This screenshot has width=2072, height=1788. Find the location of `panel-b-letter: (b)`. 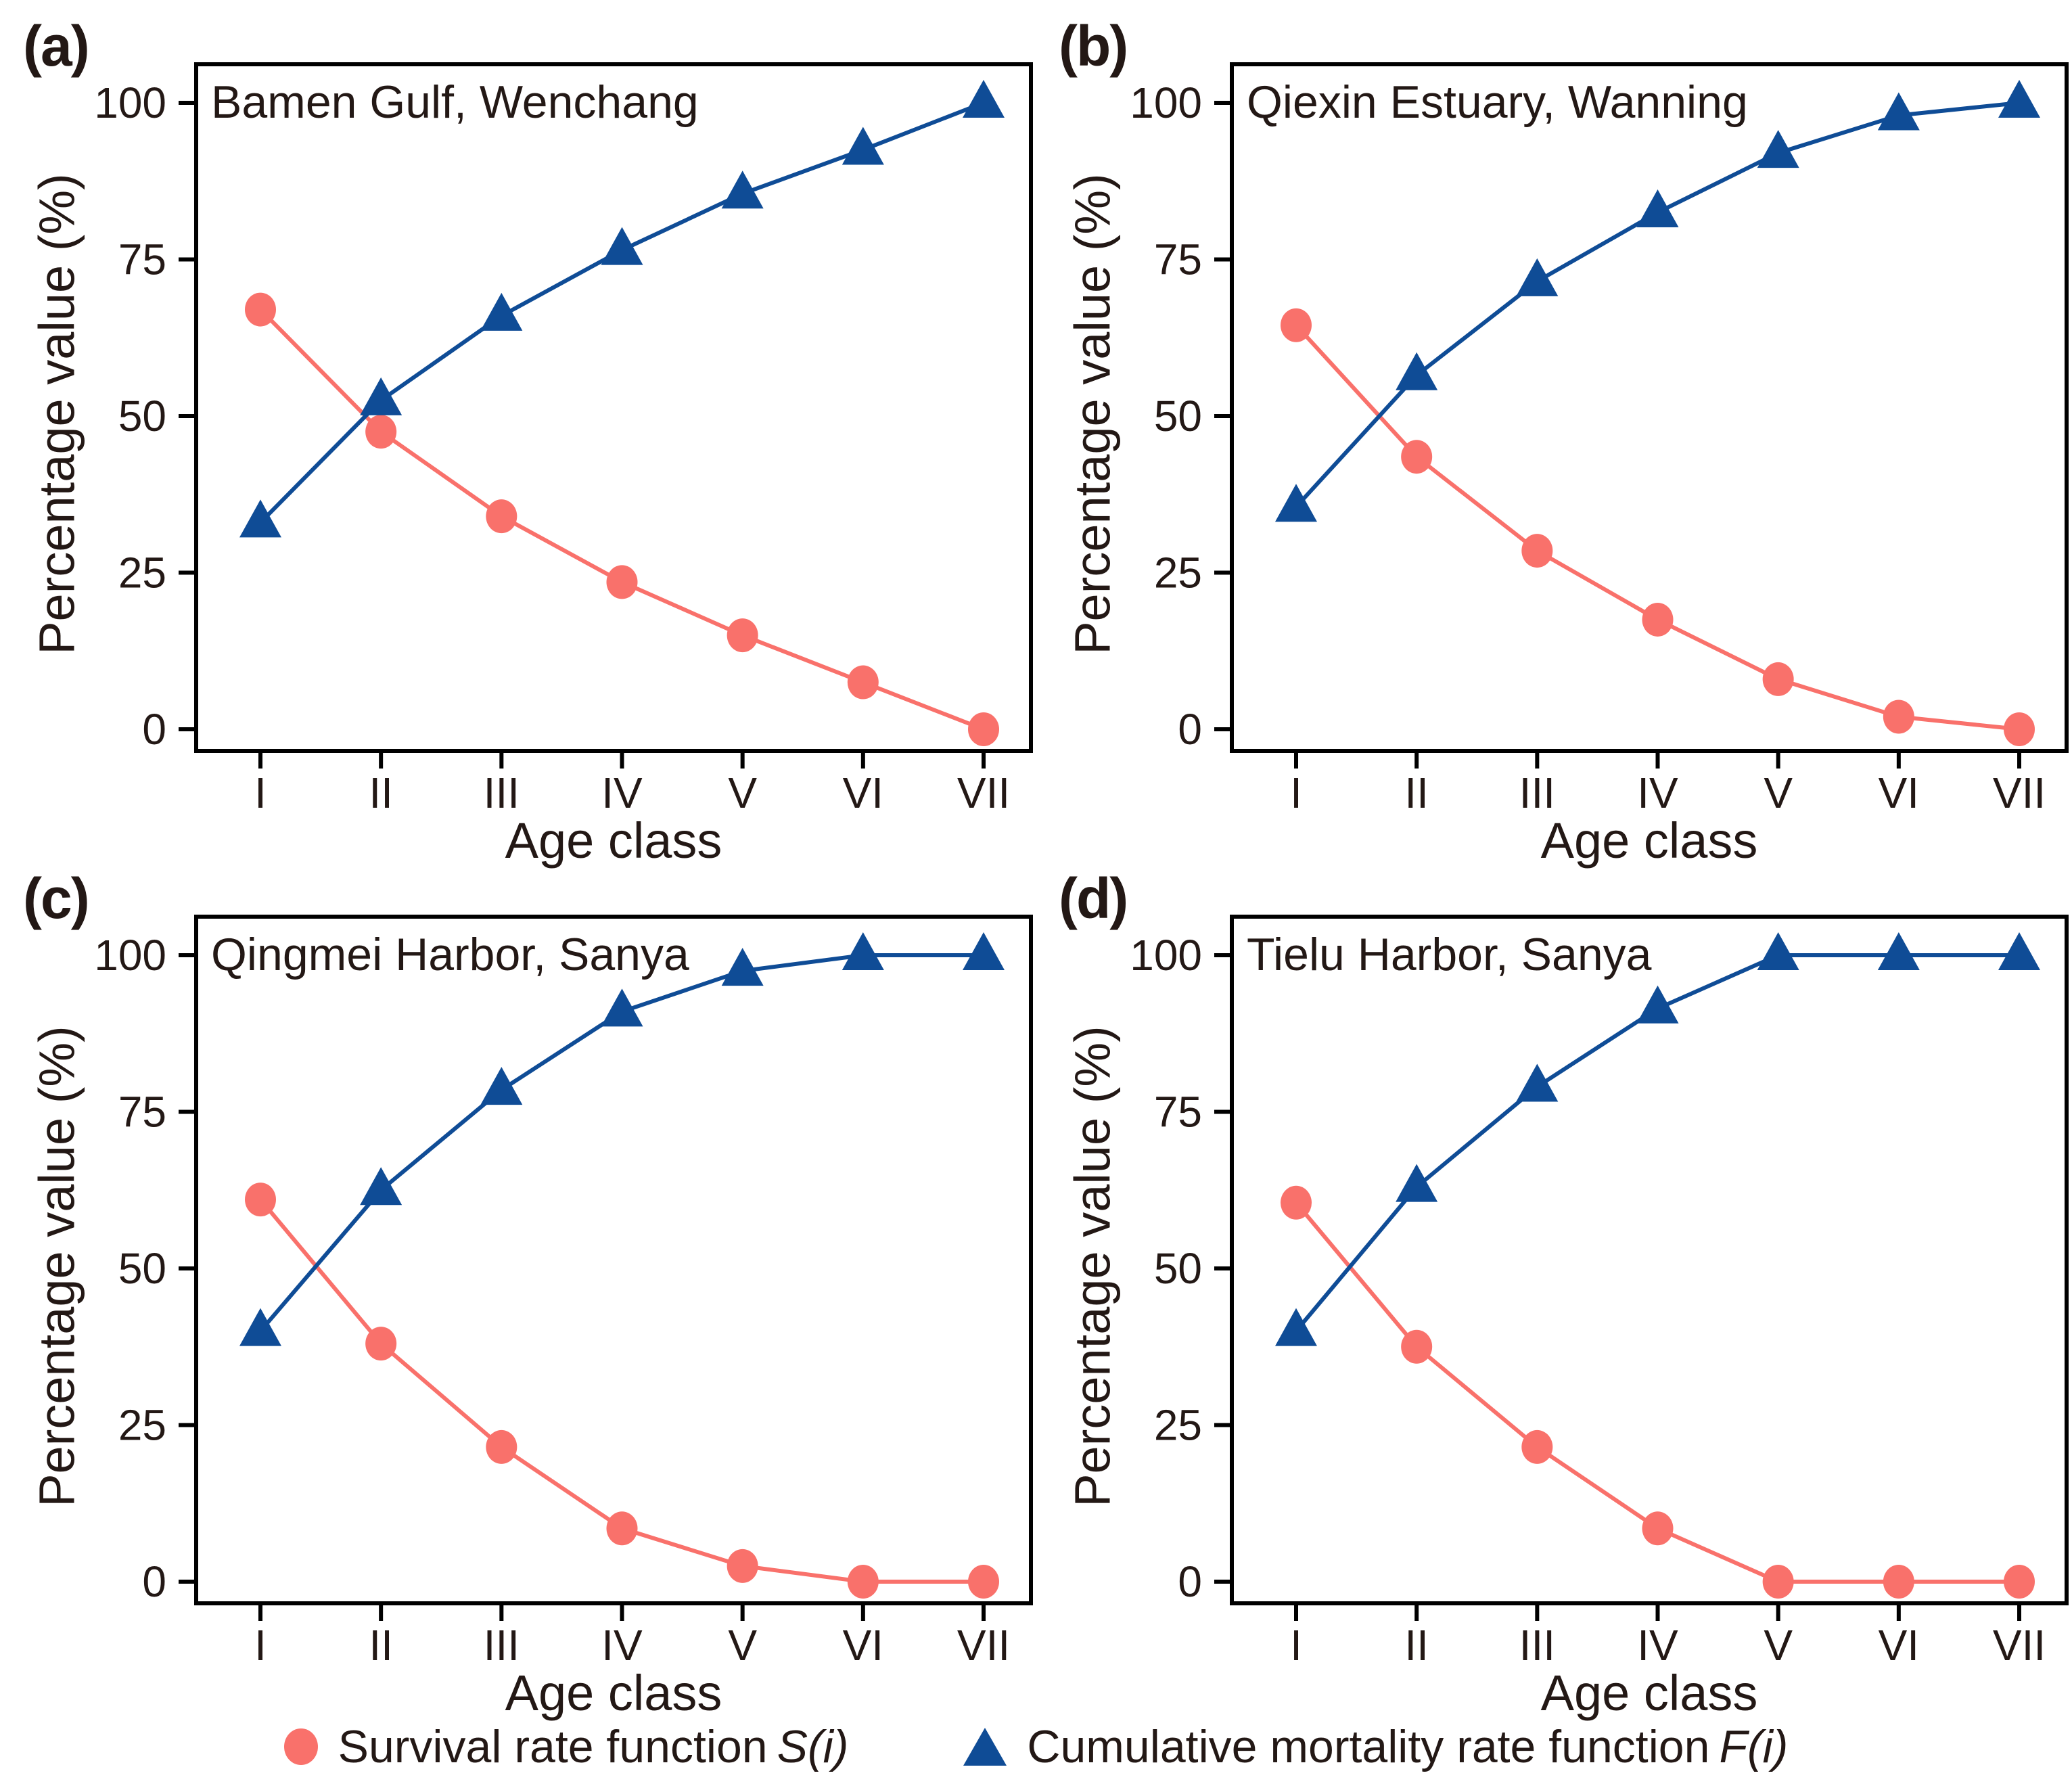

panel-b-letter: (b) is located at coordinates (1093, 46).